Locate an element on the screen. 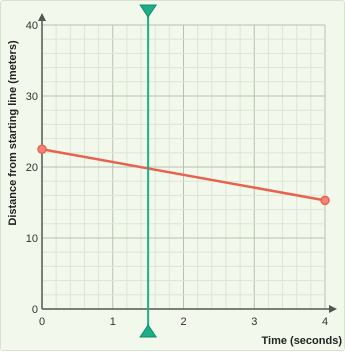 Image resolution: width=345 pixels, height=357 pixels. x-tick-label: 2 is located at coordinates (183, 322).